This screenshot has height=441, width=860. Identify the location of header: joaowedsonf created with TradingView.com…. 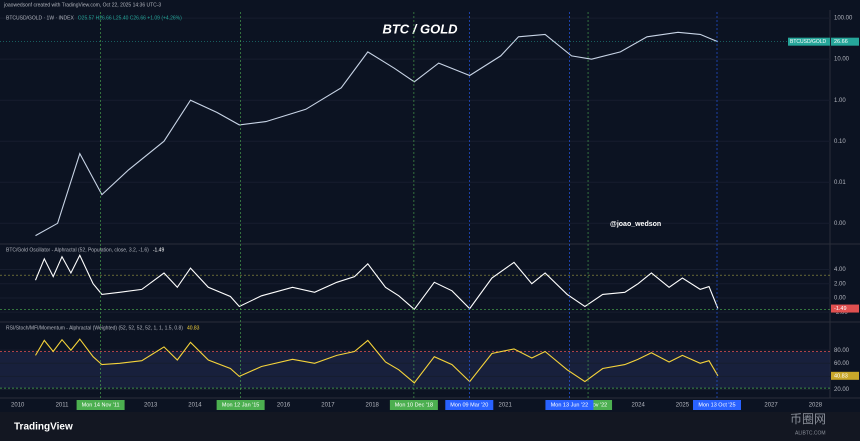
(82, 5).